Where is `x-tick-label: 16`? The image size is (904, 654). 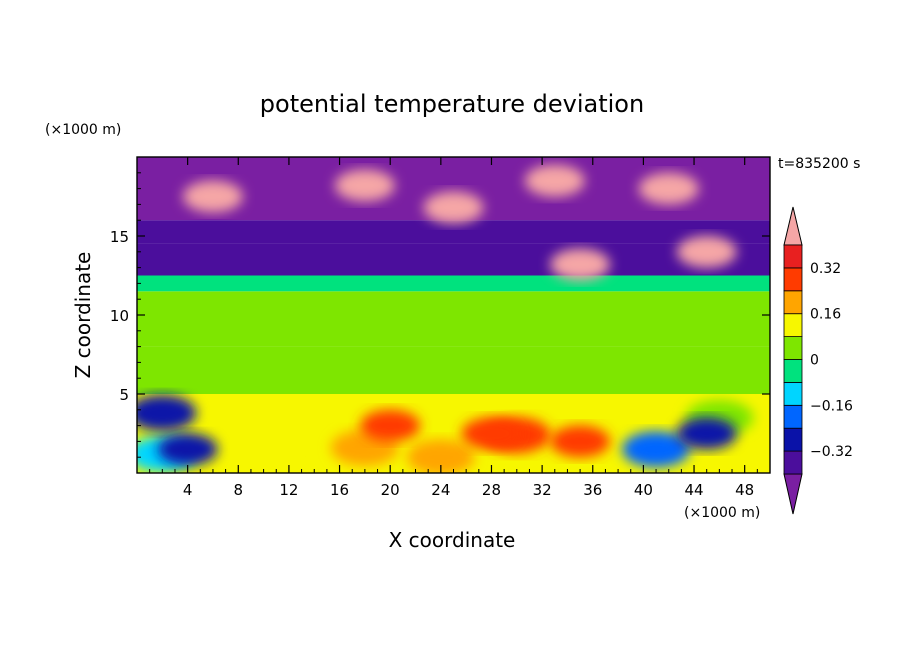
x-tick-label: 16 is located at coordinates (339, 490).